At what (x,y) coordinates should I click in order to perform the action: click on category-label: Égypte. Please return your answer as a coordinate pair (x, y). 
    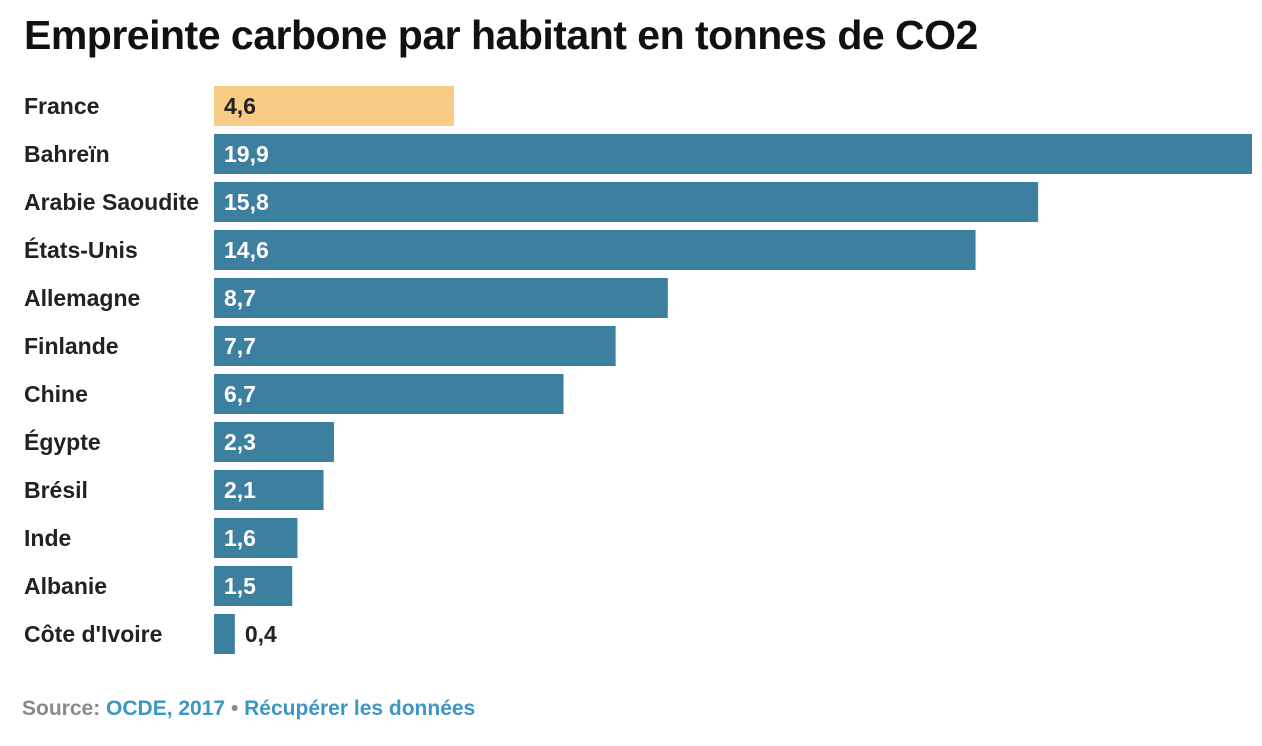
    Looking at the image, I should click on (62, 441).